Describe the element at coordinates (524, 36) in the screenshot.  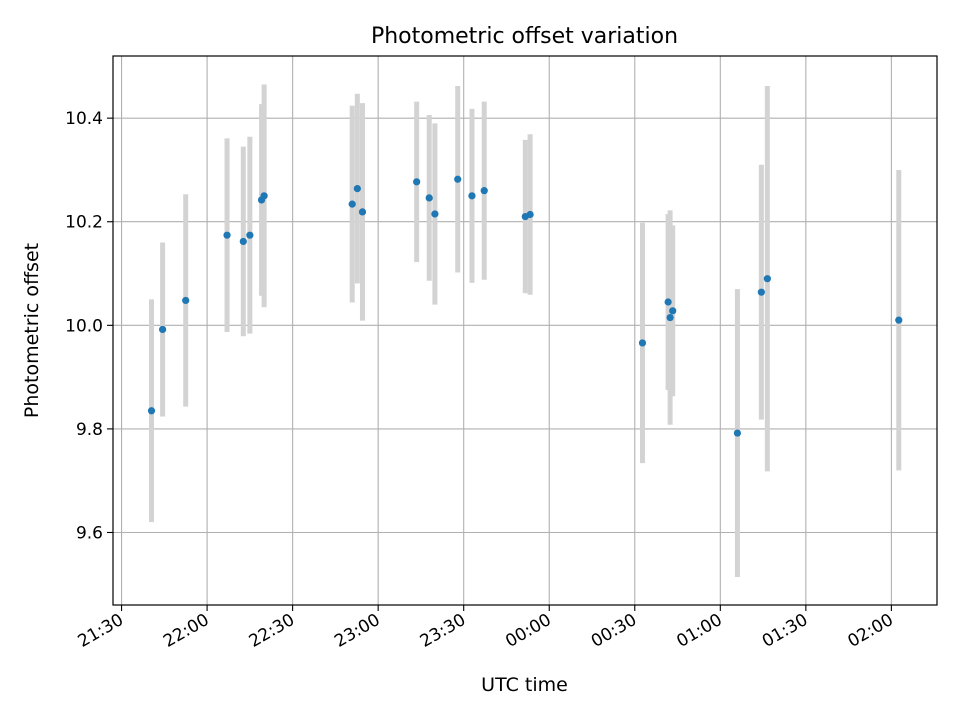
I see `chart-title: Photometric offset variation` at that location.